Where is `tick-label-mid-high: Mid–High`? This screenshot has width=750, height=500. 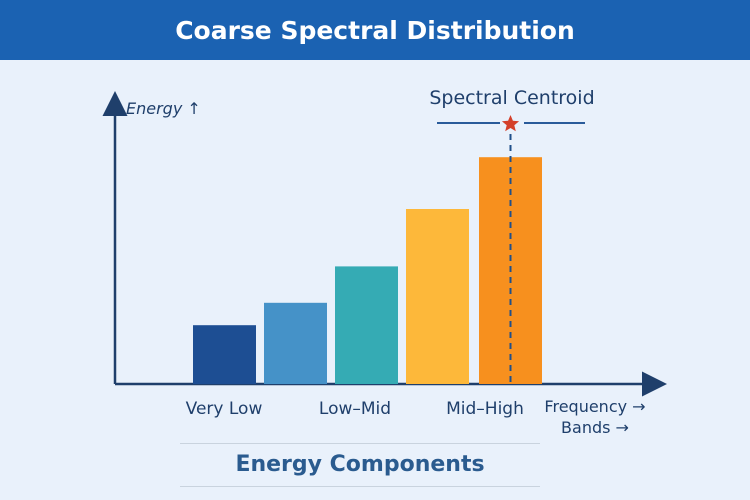
tick-label-mid-high: Mid–High is located at coordinates (485, 409).